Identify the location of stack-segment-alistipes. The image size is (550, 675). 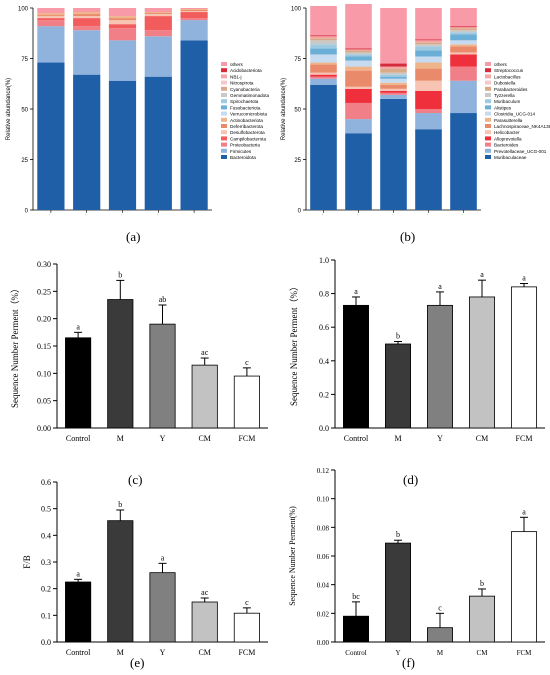
(358, 58).